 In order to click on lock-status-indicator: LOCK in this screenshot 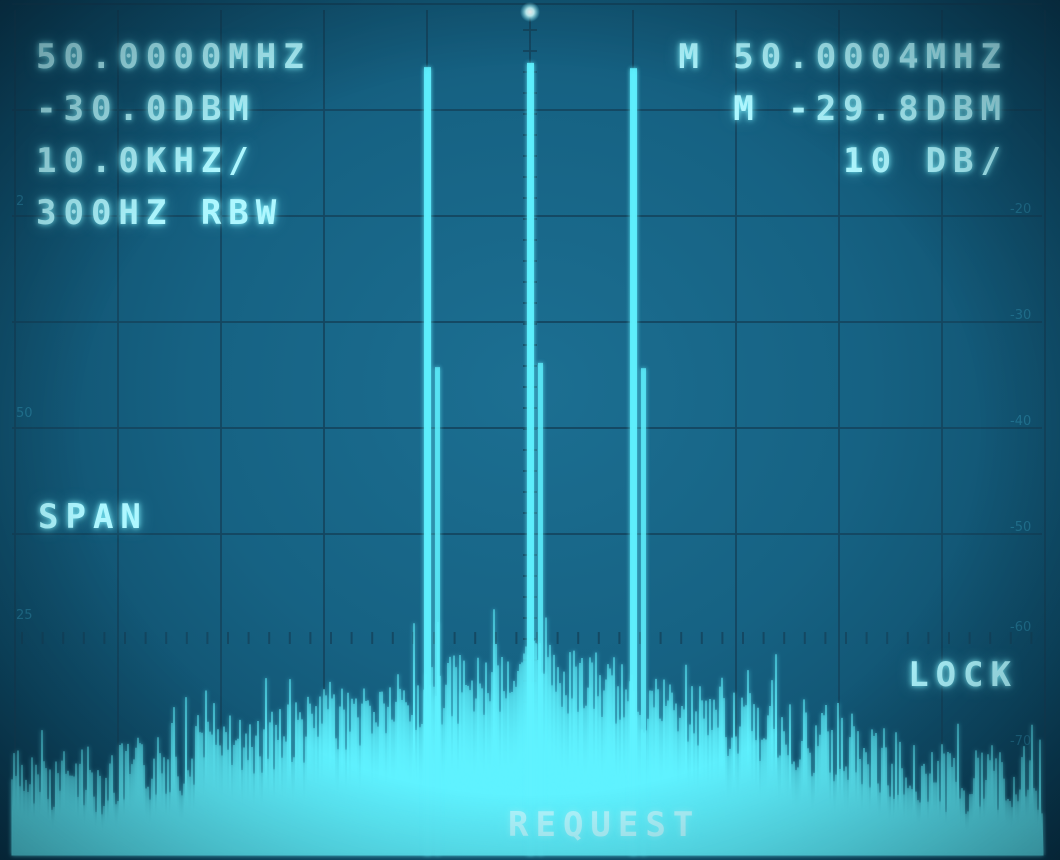, I will do `click(963, 675)`.